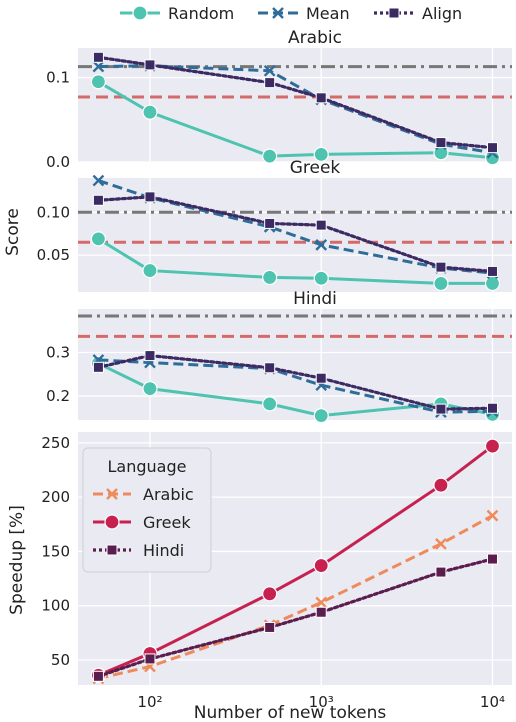 The height and width of the screenshot is (722, 516). Describe the element at coordinates (291, 13) in the screenshot. I see `top-legend: Random Mean Align` at that location.